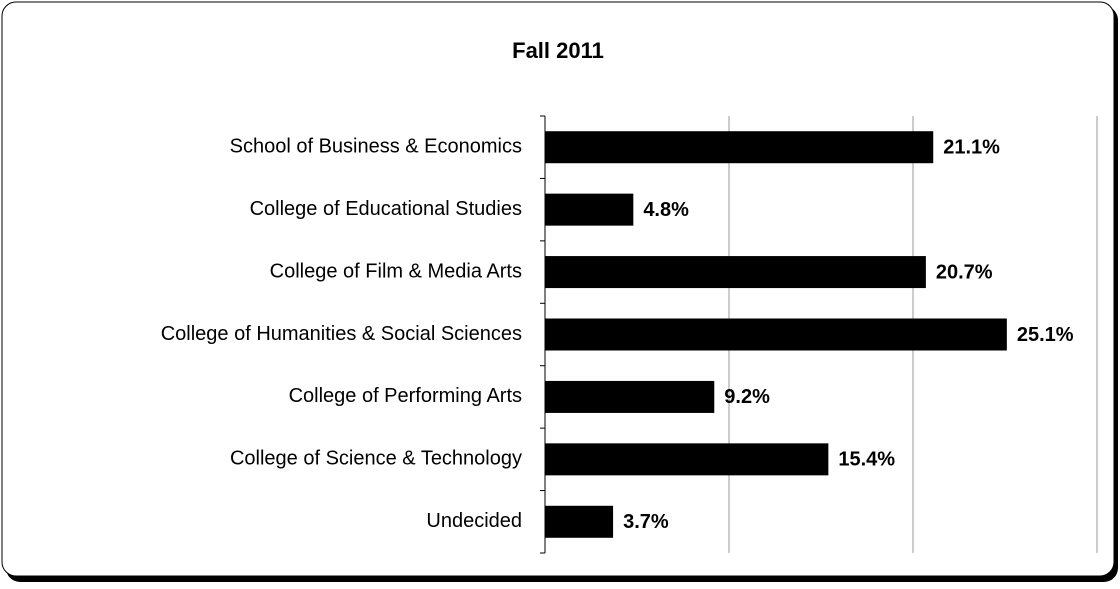 This screenshot has height=589, width=1120. What do you see at coordinates (474, 521) in the screenshot?
I see `category-label: Undecided` at bounding box center [474, 521].